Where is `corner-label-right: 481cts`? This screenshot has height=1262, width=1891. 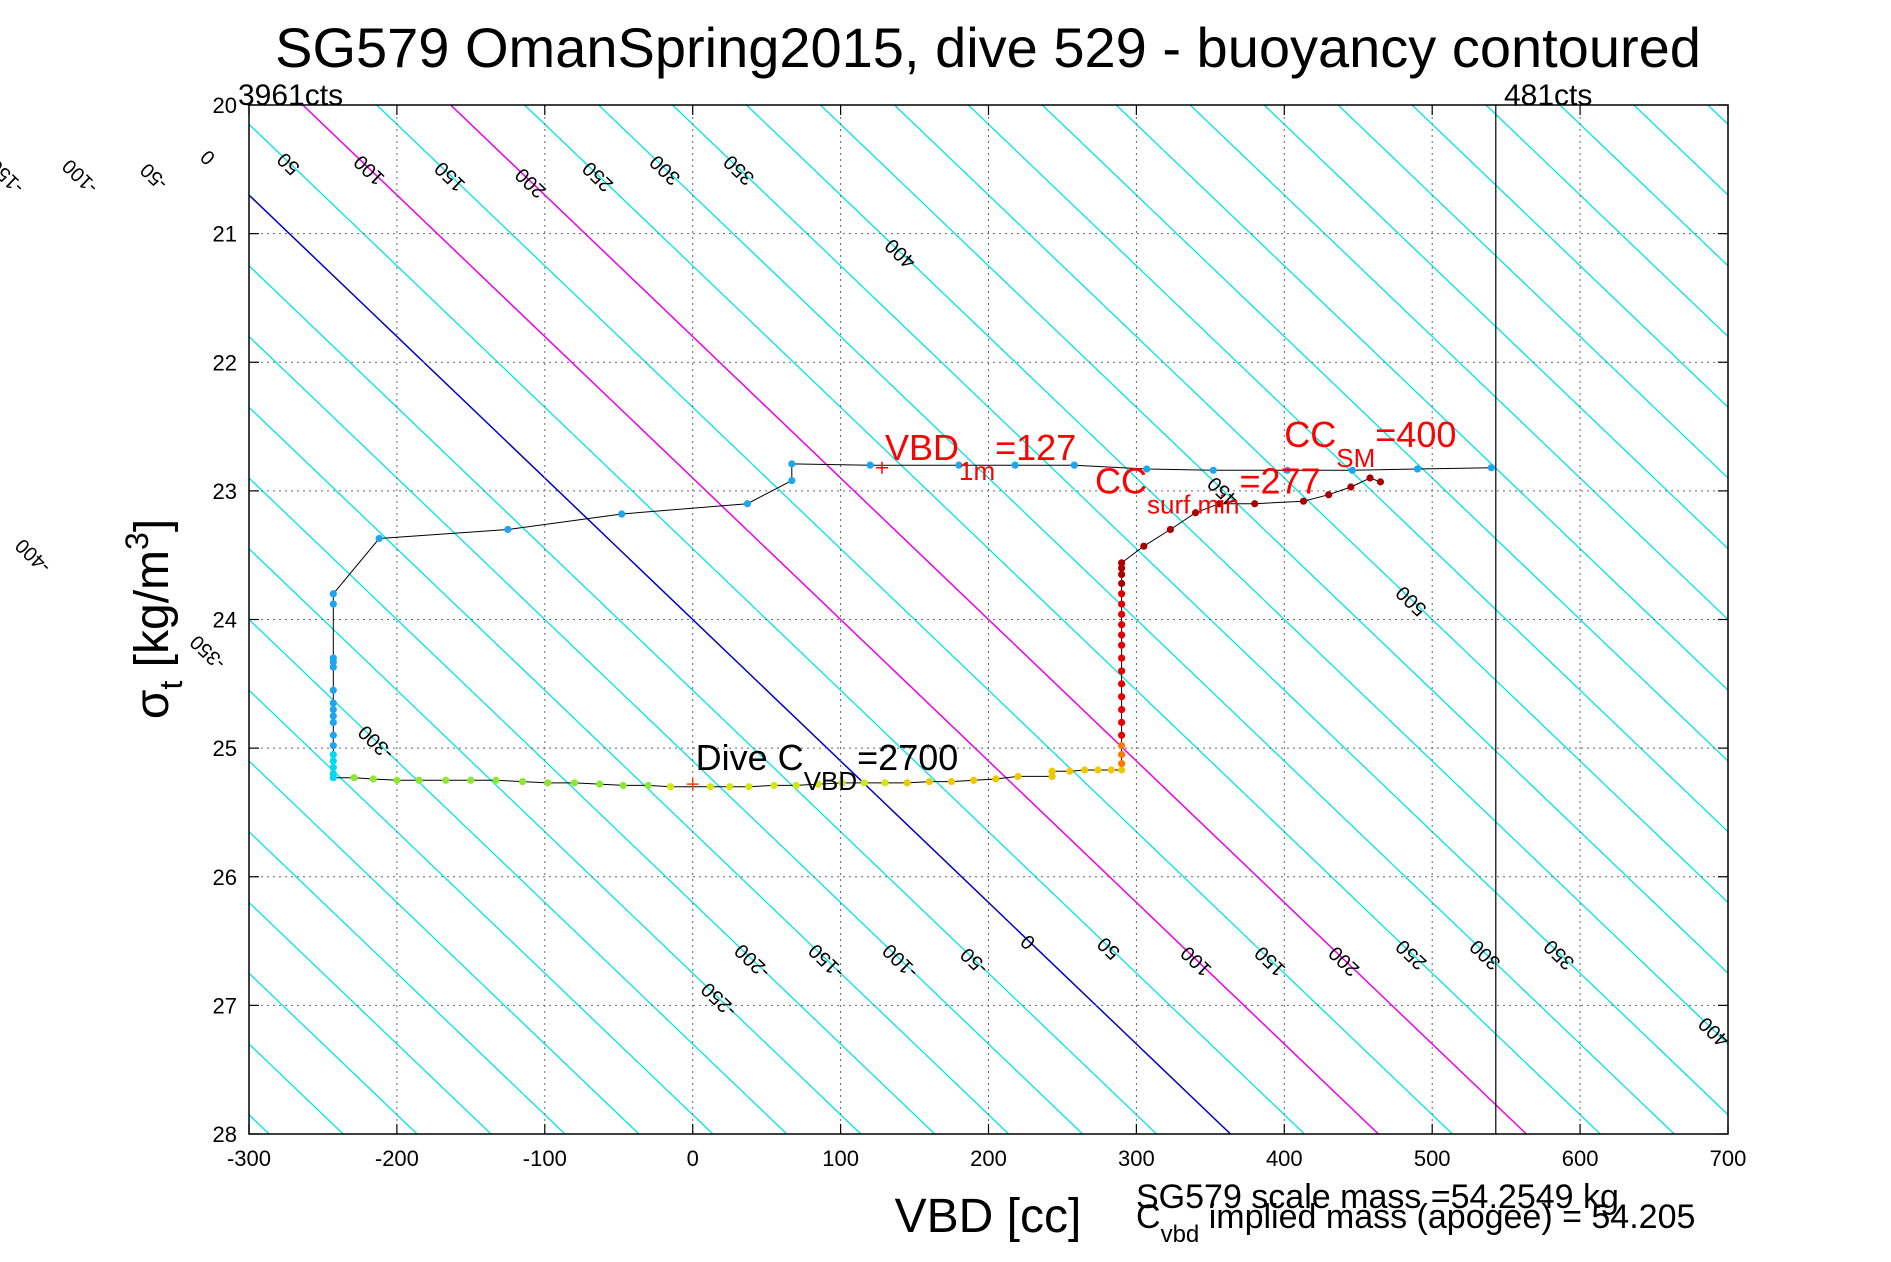 corner-label-right: 481cts is located at coordinates (1548, 95).